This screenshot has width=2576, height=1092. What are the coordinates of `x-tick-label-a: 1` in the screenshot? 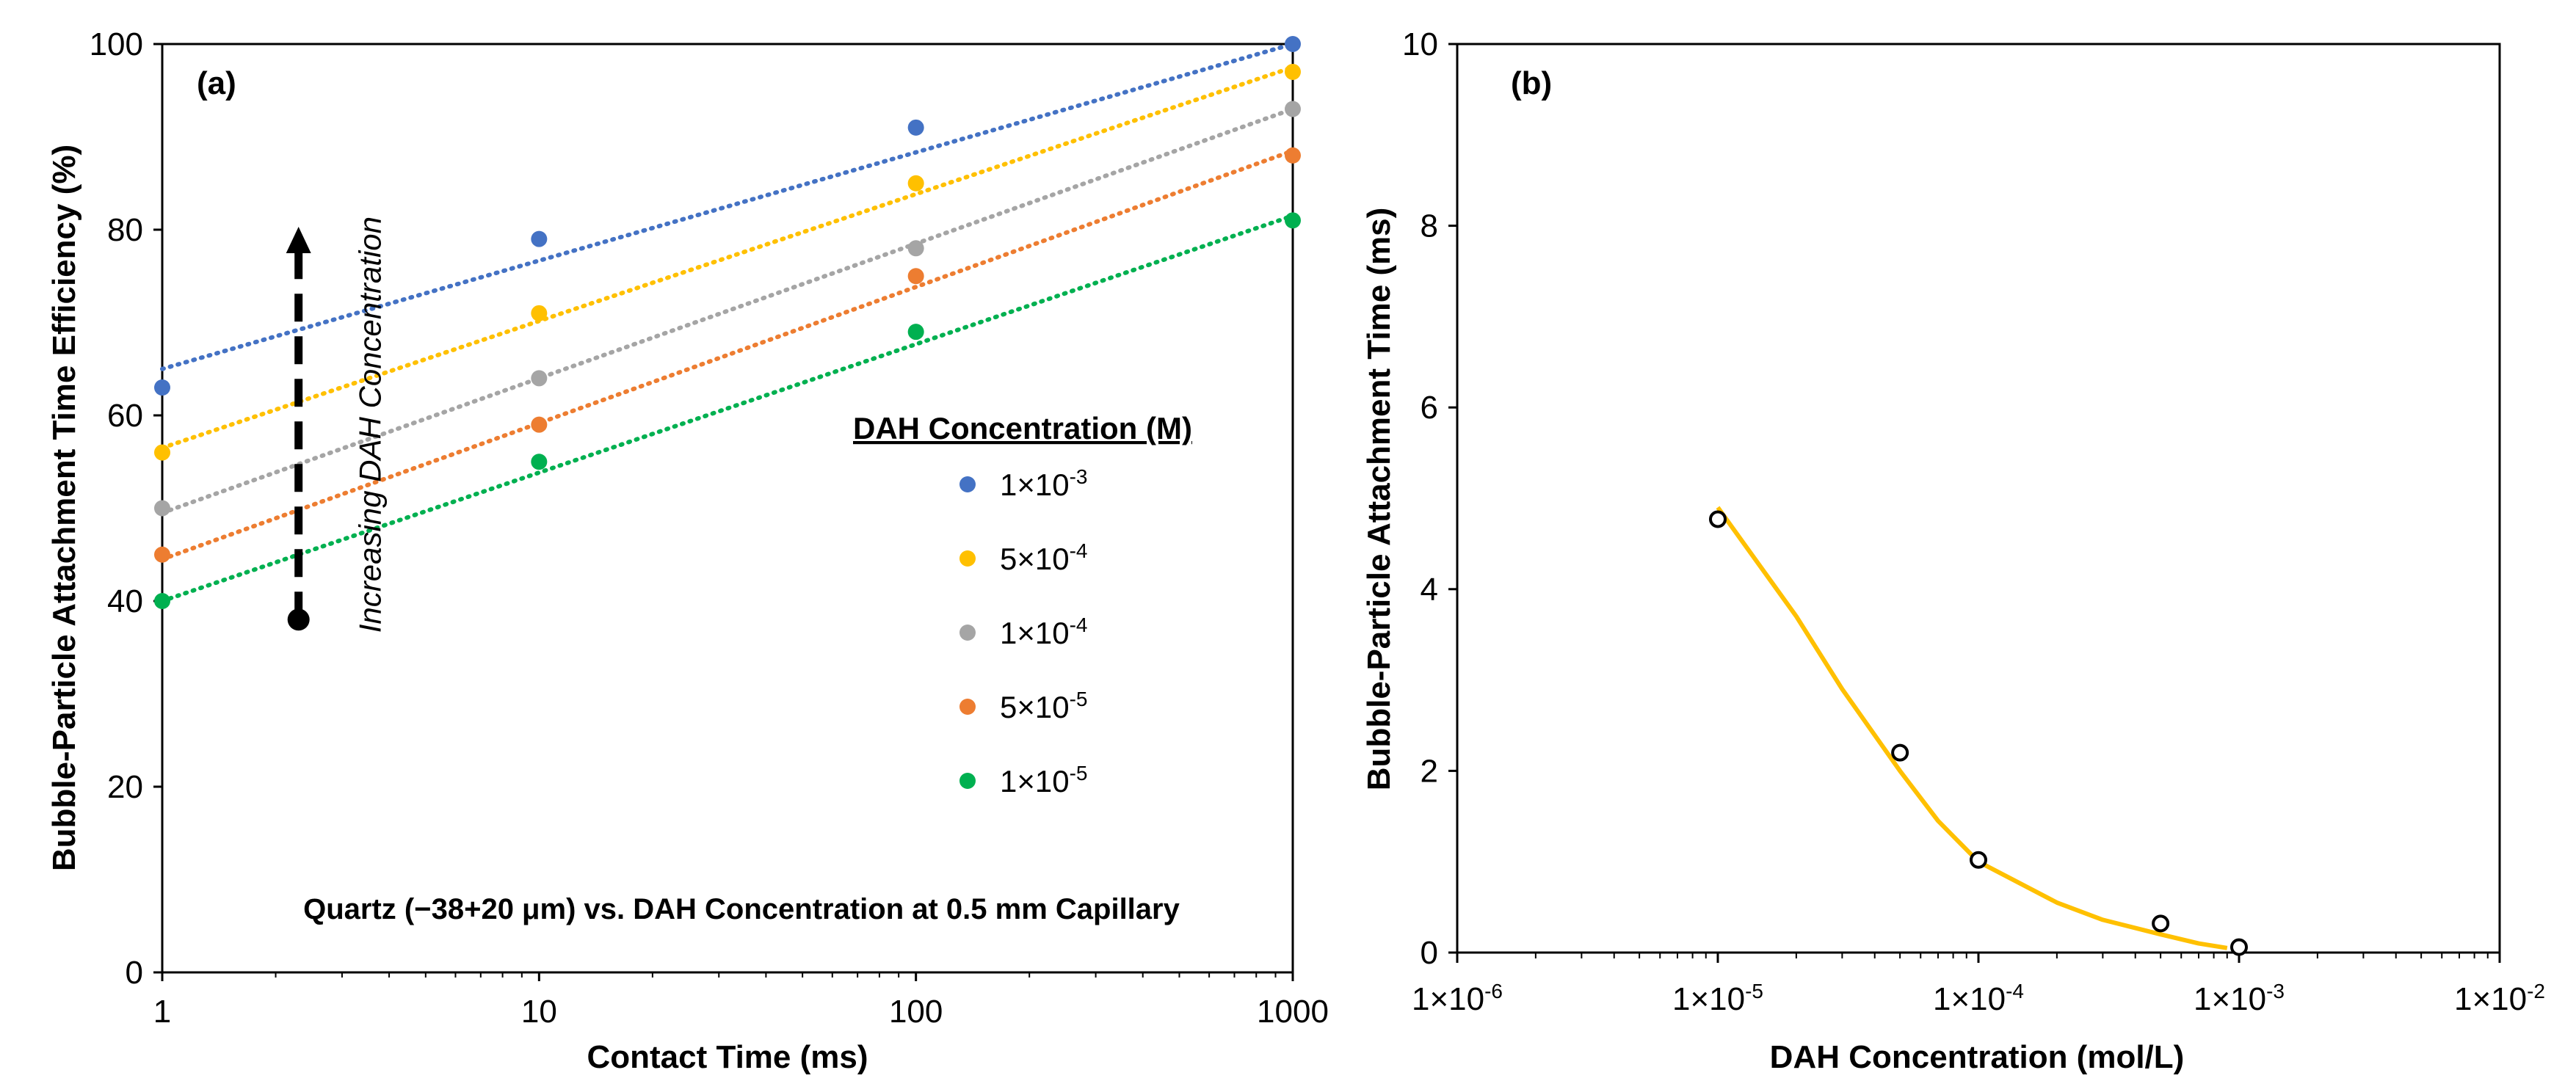 It's located at (162, 1012).